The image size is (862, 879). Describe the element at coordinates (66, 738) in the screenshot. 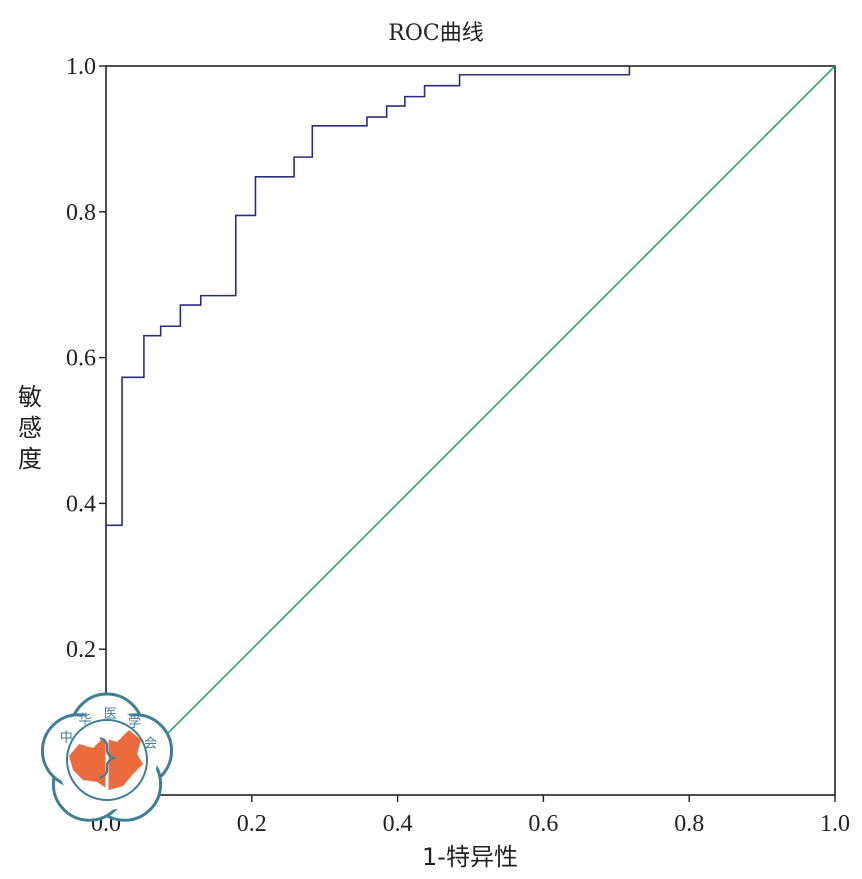

I see `svg-text: 中` at that location.